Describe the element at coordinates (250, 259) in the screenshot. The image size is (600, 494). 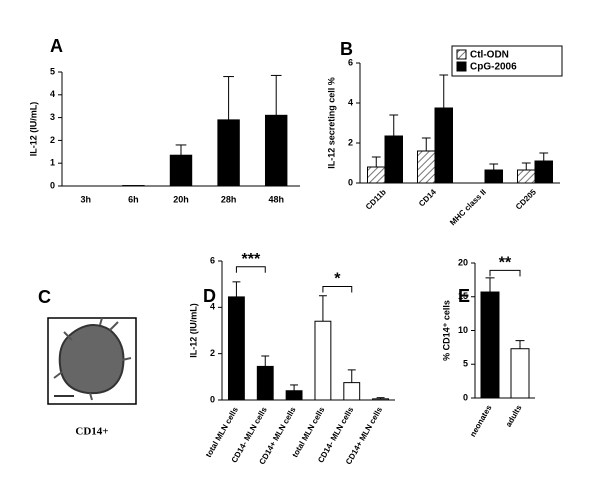
I see `significance-label: ***` at that location.